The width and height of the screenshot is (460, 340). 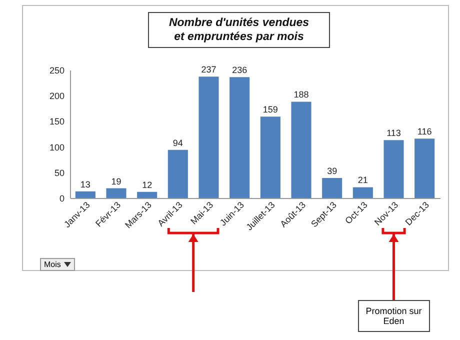 What do you see at coordinates (394, 316) in the screenshot?
I see `text: Promotion sur Eden` at bounding box center [394, 316].